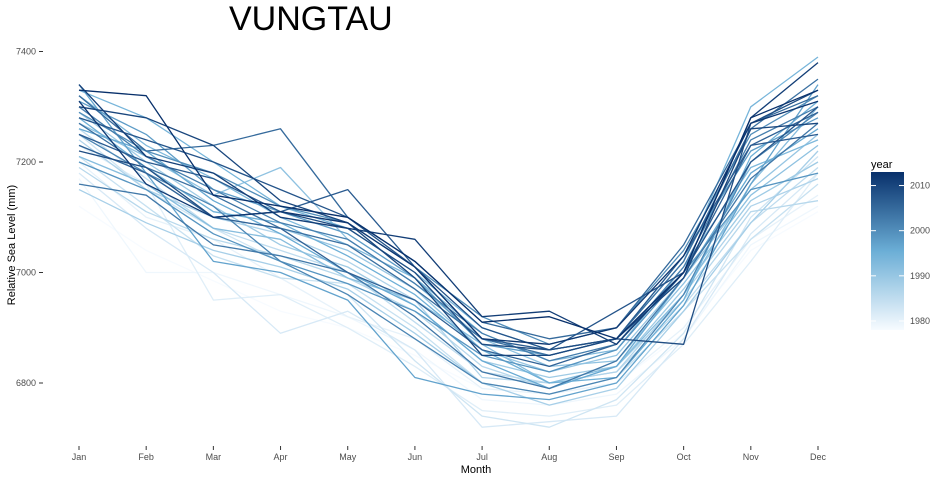 The height and width of the screenshot is (480, 940). Describe the element at coordinates (26, 273) in the screenshot. I see `y-tick-label: 7000` at that location.